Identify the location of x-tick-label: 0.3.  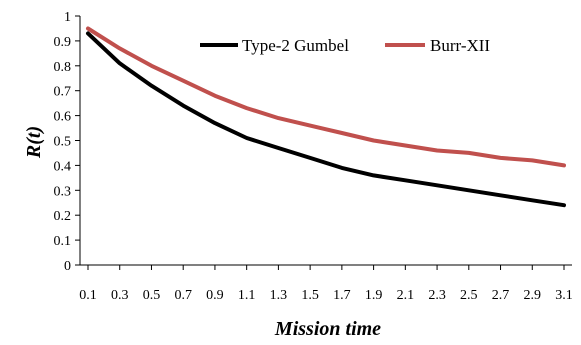
(120, 295).